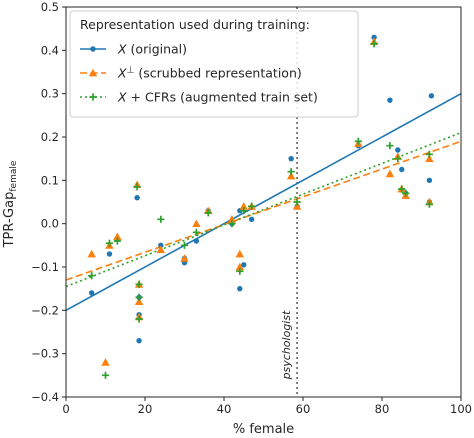  I want to click on x-tick-label-3: 60, so click(303, 409).